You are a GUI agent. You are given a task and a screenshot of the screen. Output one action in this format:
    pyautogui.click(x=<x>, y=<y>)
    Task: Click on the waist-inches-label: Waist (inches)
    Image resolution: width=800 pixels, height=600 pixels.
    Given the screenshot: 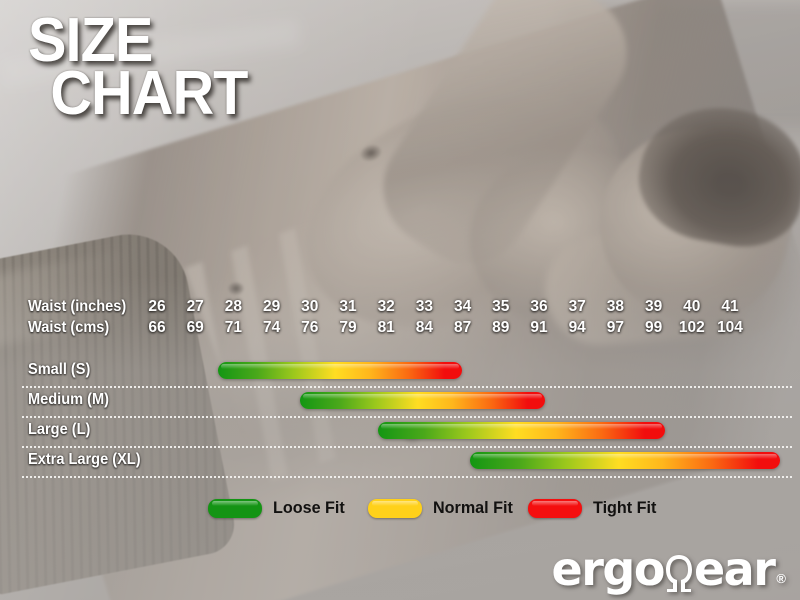 What is the action you would take?
    pyautogui.click(x=77, y=306)
    